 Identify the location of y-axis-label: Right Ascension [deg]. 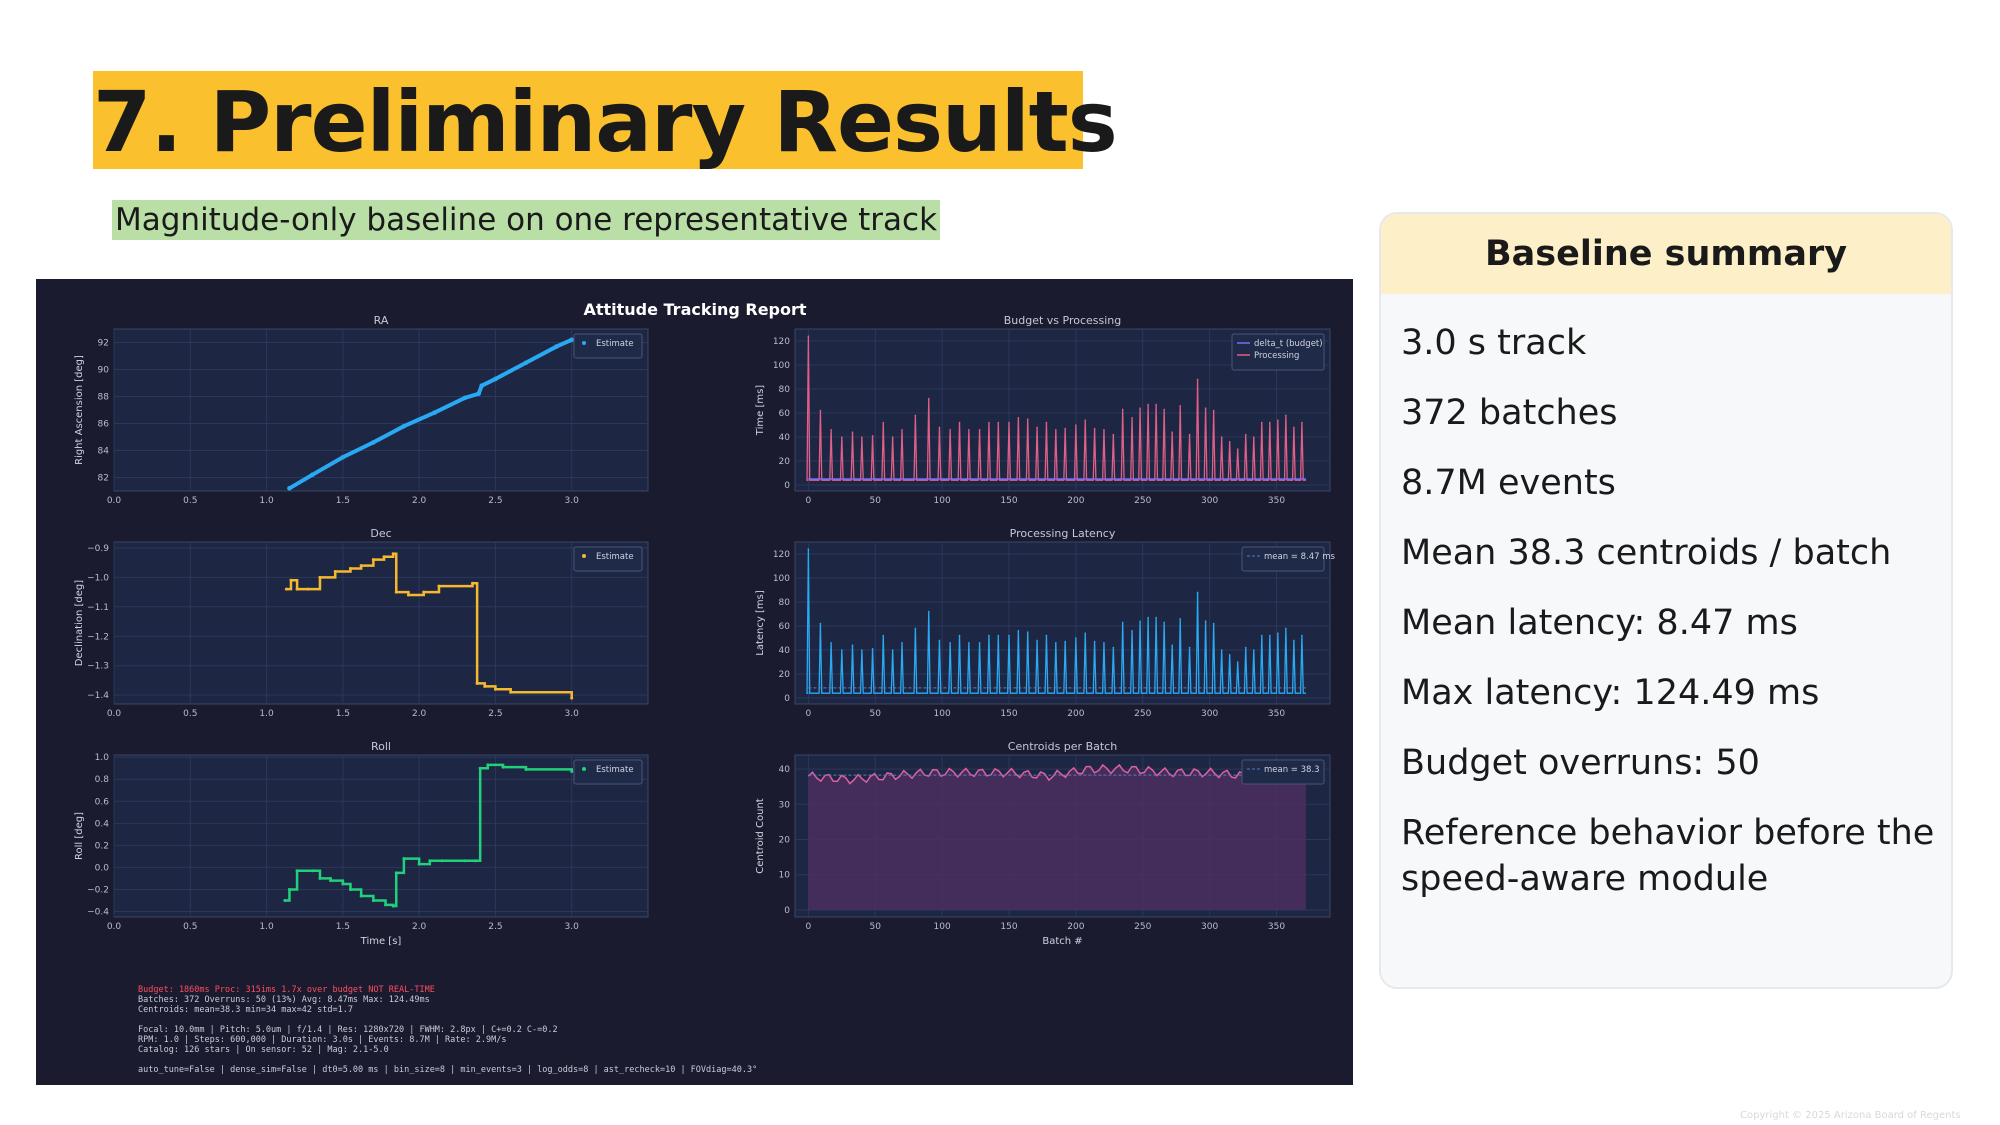
(79, 410).